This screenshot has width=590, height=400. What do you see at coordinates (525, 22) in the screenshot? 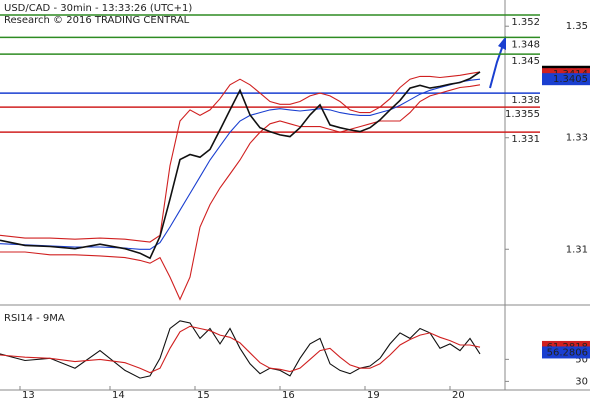
I see `level-label: 1.352` at bounding box center [525, 22].